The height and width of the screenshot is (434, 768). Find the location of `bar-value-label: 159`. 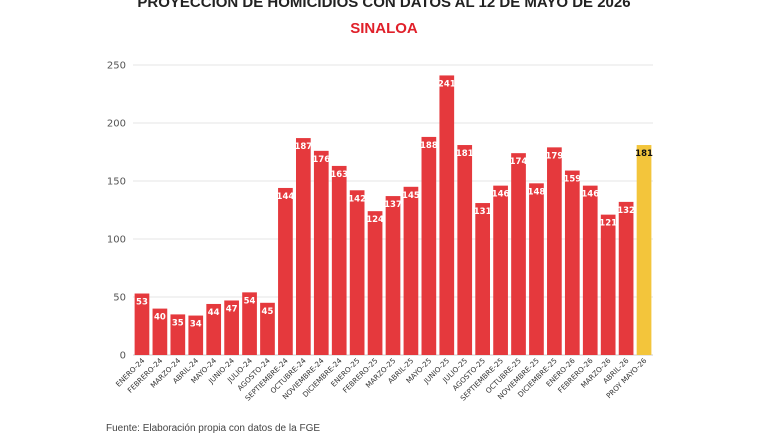

bar-value-label: 159 is located at coordinates (572, 180).